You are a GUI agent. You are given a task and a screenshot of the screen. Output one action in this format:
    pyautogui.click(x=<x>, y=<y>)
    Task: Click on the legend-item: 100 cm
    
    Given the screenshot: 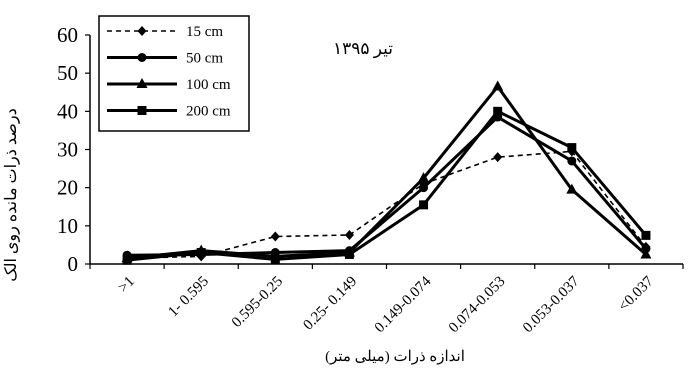 What is the action you would take?
    pyautogui.click(x=169, y=85)
    